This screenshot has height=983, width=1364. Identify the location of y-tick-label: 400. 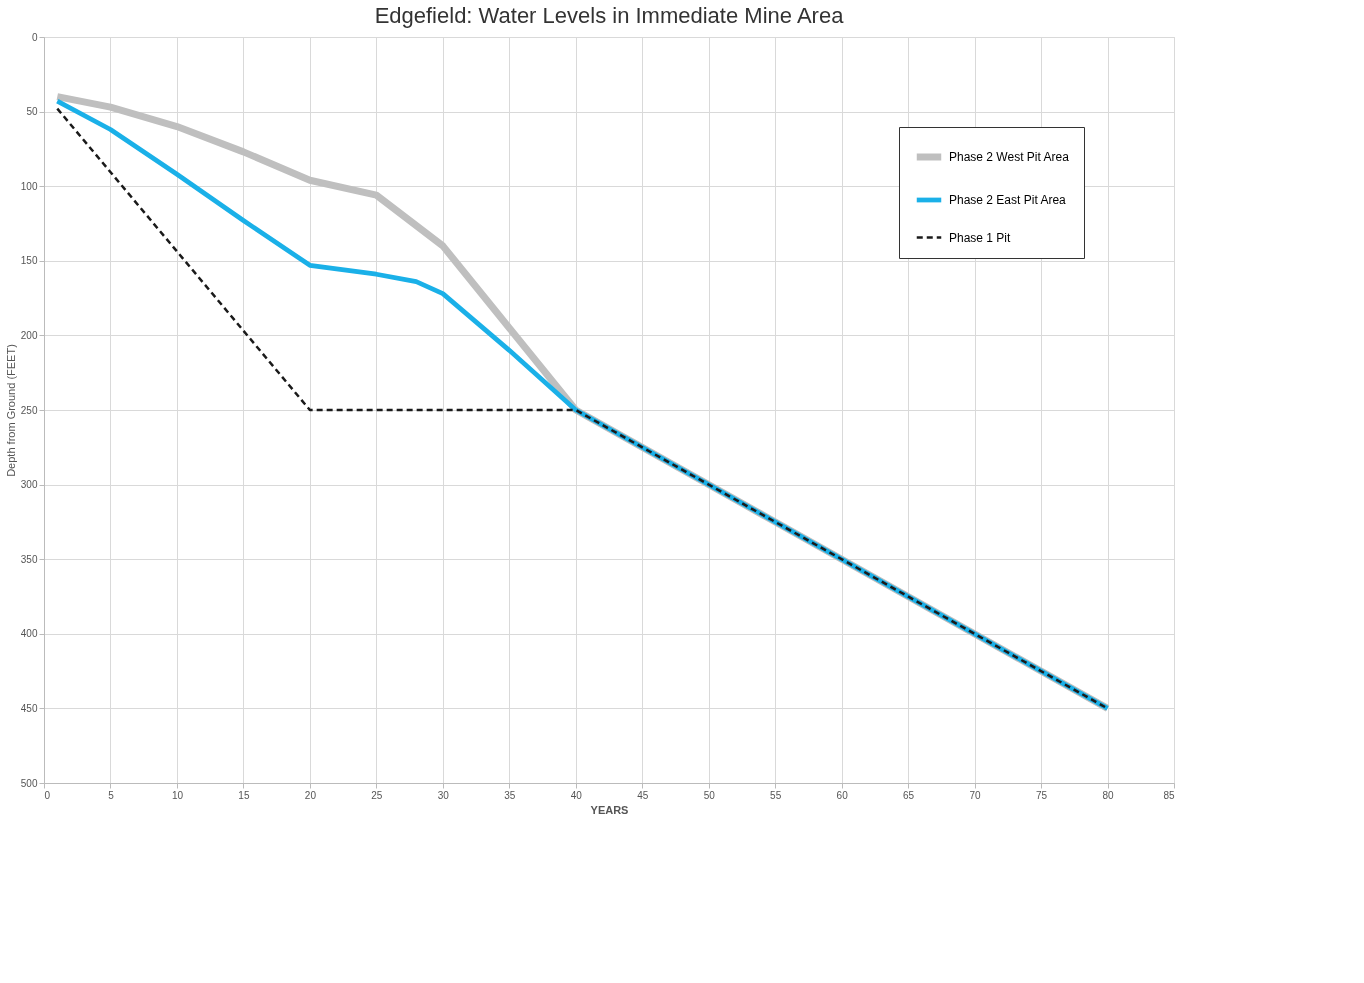
(29, 634).